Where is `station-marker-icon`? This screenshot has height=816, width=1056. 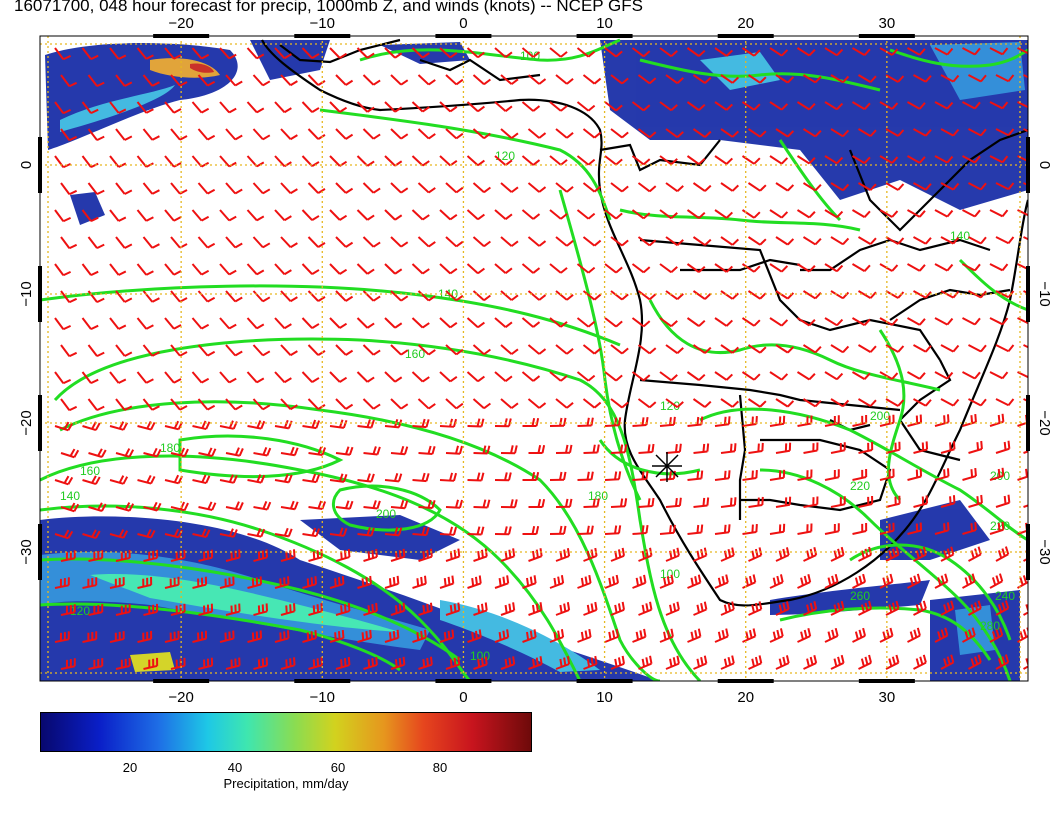
station-marker-icon is located at coordinates (667, 467).